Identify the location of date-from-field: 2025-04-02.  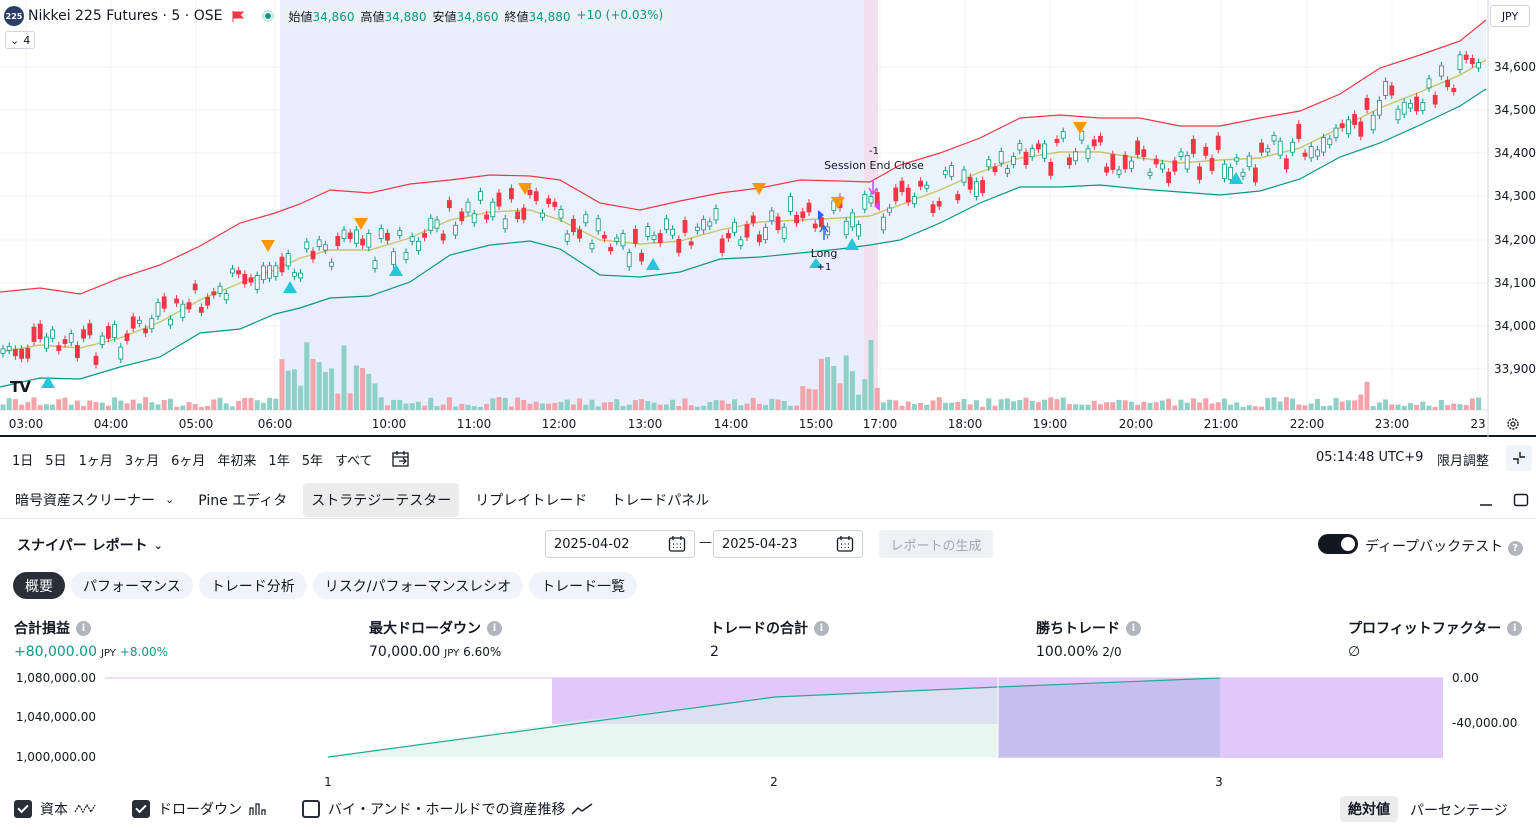
(620, 544).